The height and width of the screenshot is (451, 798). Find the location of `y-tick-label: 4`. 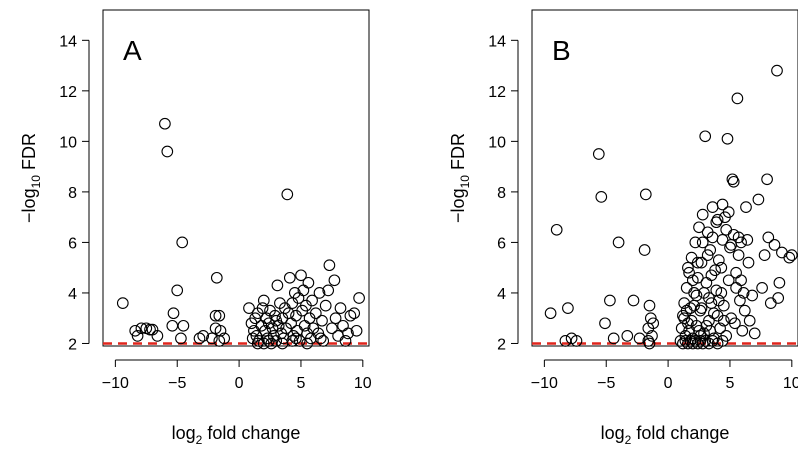

y-tick-label: 4 is located at coordinates (72, 294).